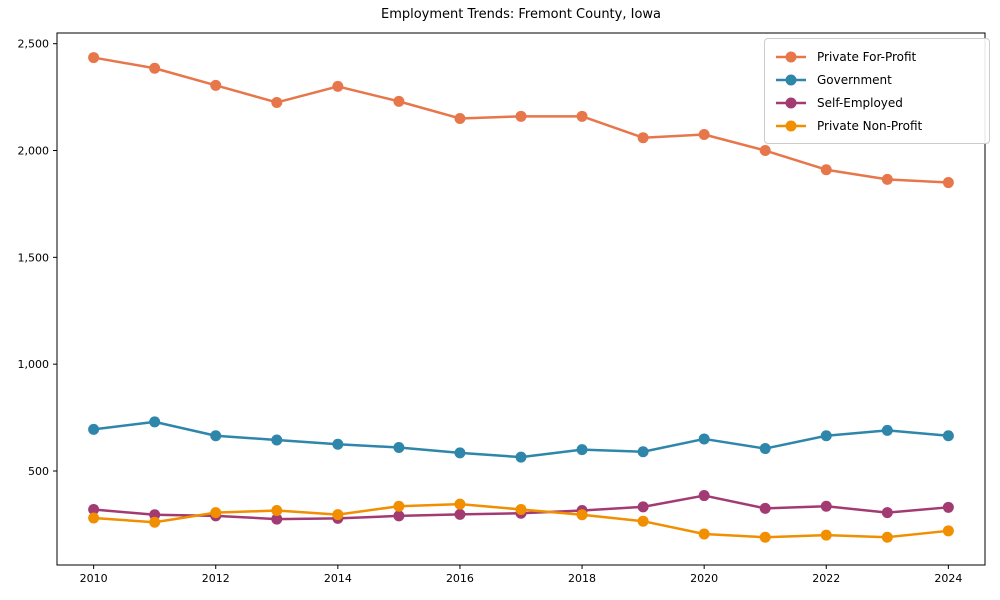 This screenshot has width=1000, height=600. What do you see at coordinates (216, 436) in the screenshot?
I see `data-point-government-2012` at bounding box center [216, 436].